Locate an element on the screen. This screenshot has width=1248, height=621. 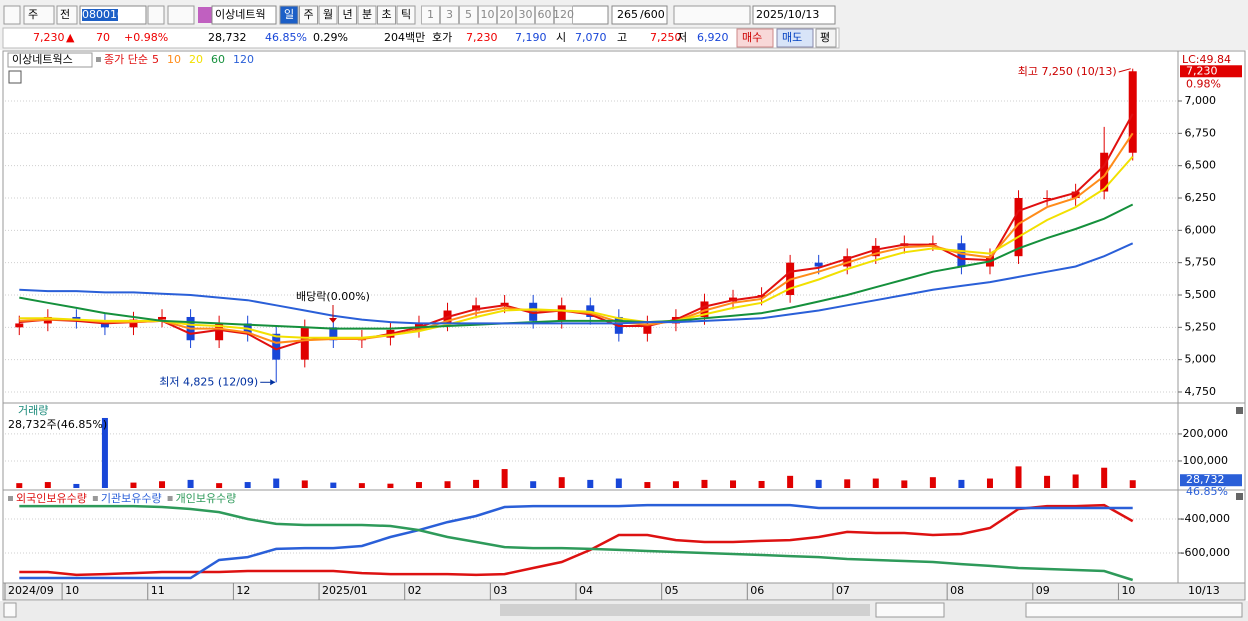
zoom-tools is located at coordinates (1134, 610).